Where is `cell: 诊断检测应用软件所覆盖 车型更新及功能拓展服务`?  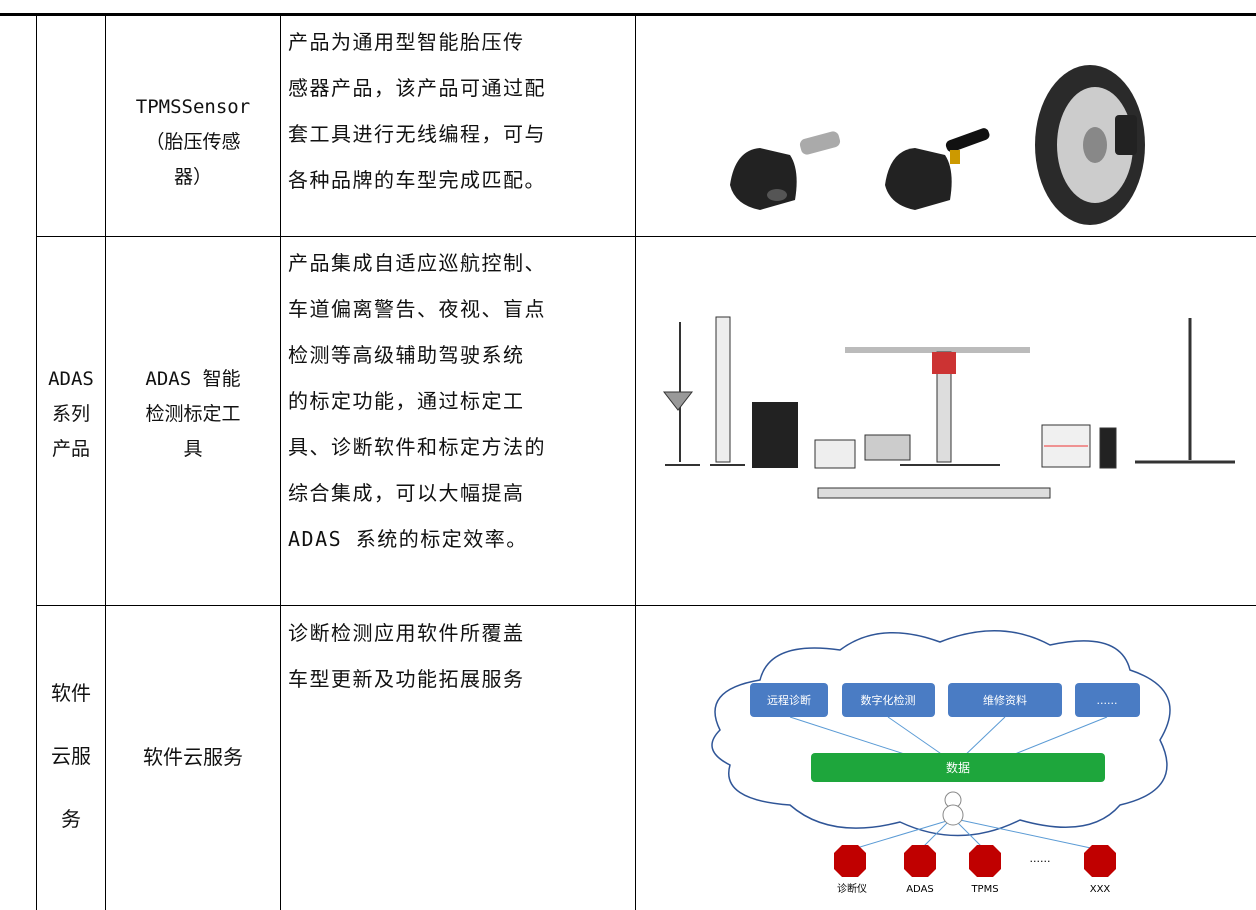
cell: 诊断检测应用软件所覆盖 车型更新及功能拓展服务 is located at coordinates (460, 656).